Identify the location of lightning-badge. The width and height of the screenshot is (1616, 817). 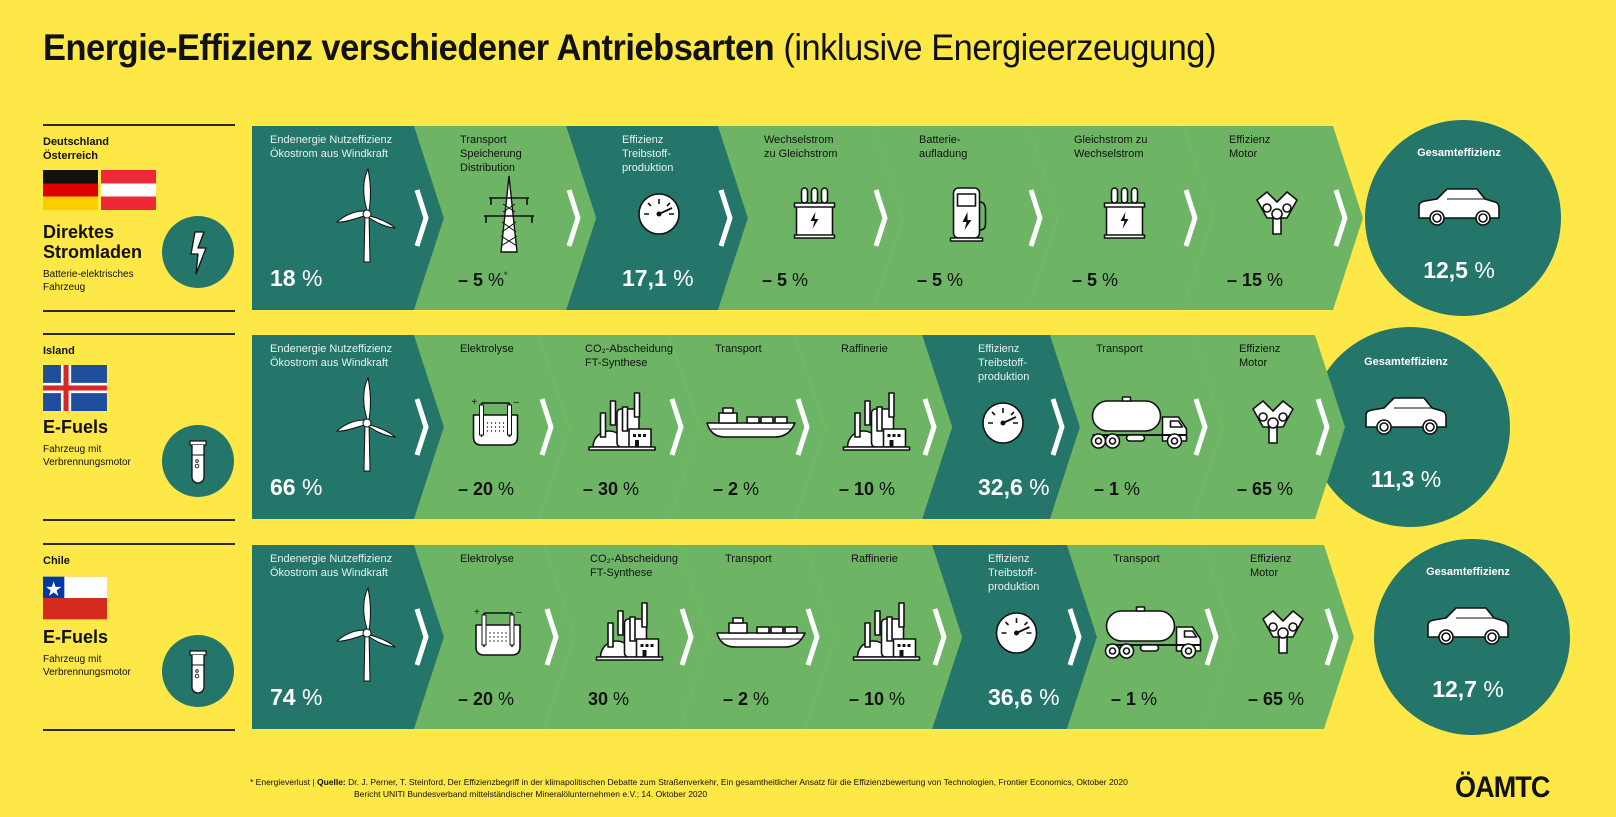
(198, 252).